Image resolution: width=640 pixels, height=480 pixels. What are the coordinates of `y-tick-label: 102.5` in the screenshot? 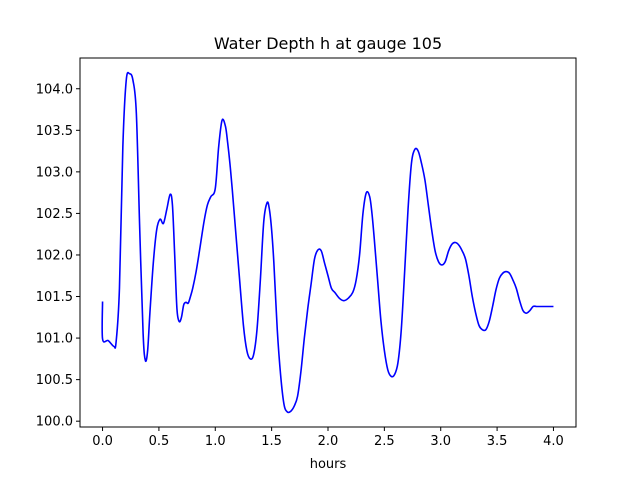 It's located at (54, 214).